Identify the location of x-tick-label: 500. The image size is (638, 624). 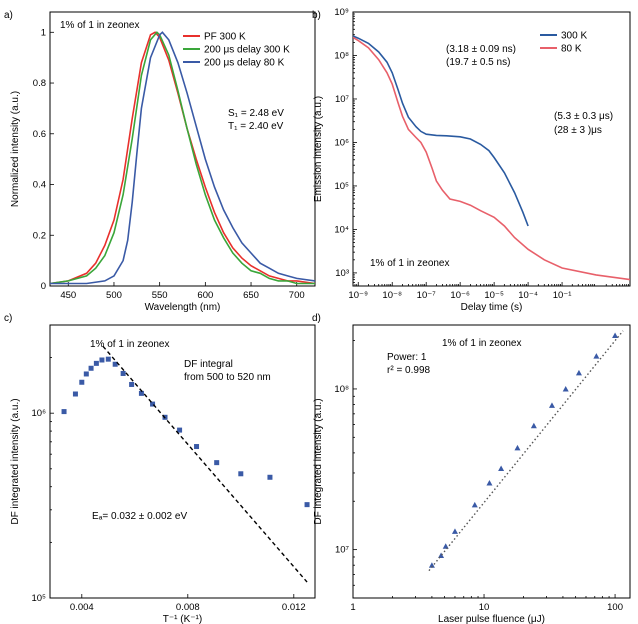
(114, 295).